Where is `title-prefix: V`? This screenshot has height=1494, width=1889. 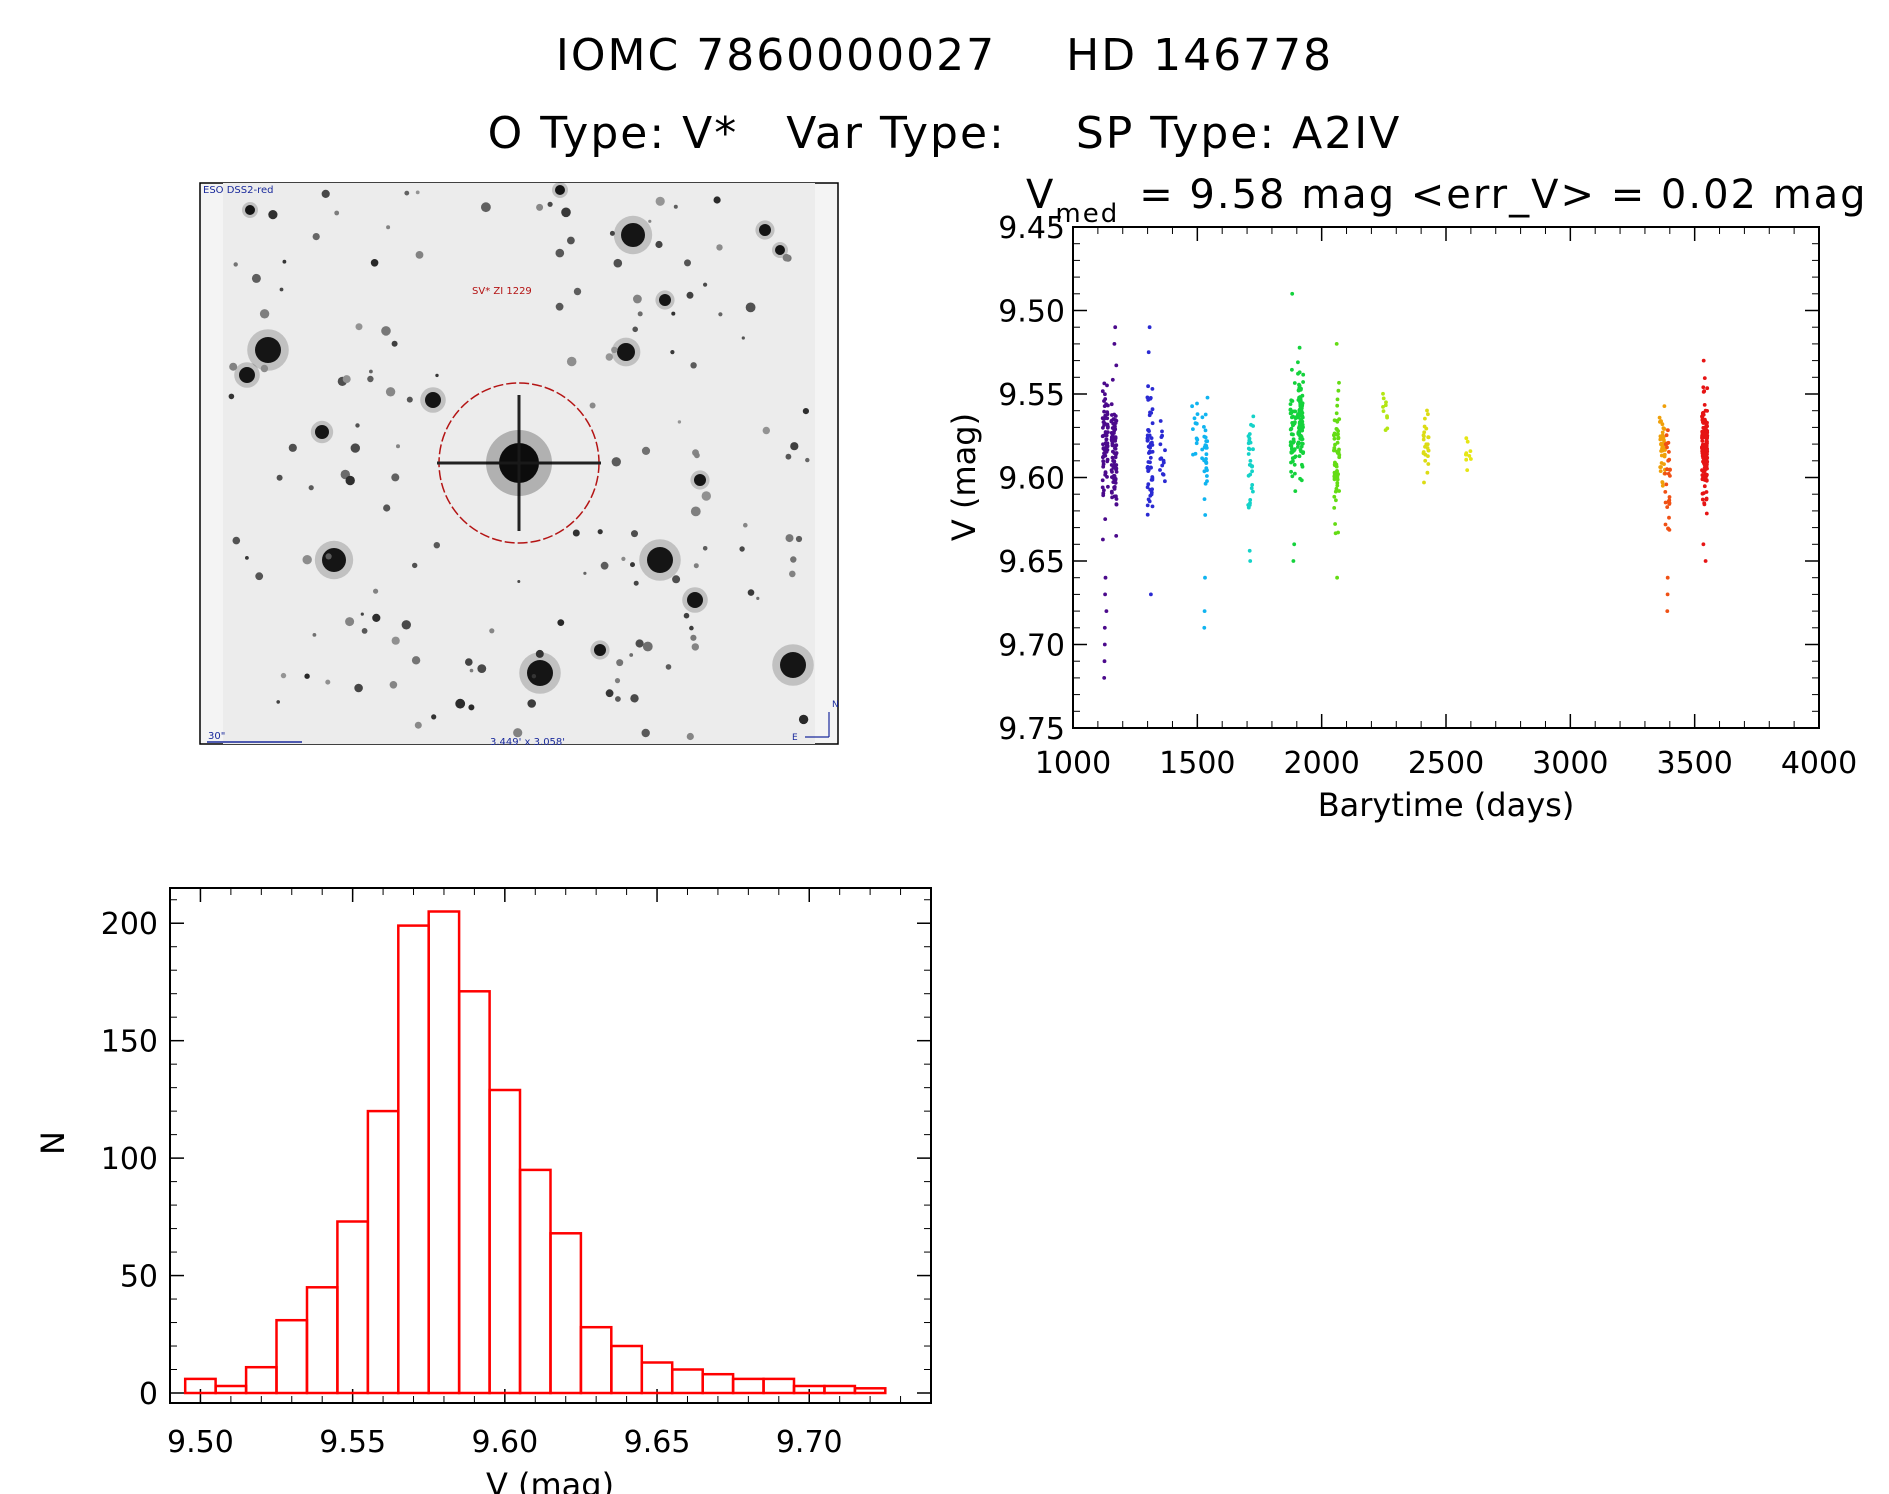 title-prefix: V is located at coordinates (1040, 195).